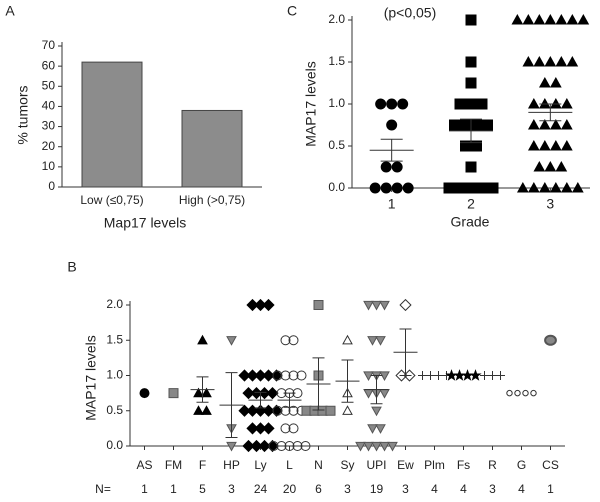 This screenshot has width=600, height=502. Describe the element at coordinates (550, 489) in the screenshot. I see `count-label: 1` at that location.